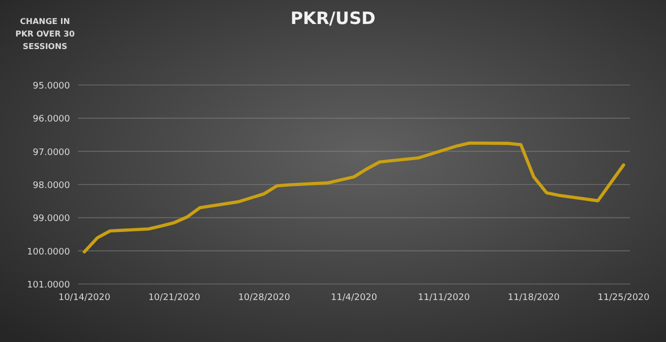  What do you see at coordinates (174, 298) in the screenshot?
I see `x-tick-label: 10/21/2020` at bounding box center [174, 298].